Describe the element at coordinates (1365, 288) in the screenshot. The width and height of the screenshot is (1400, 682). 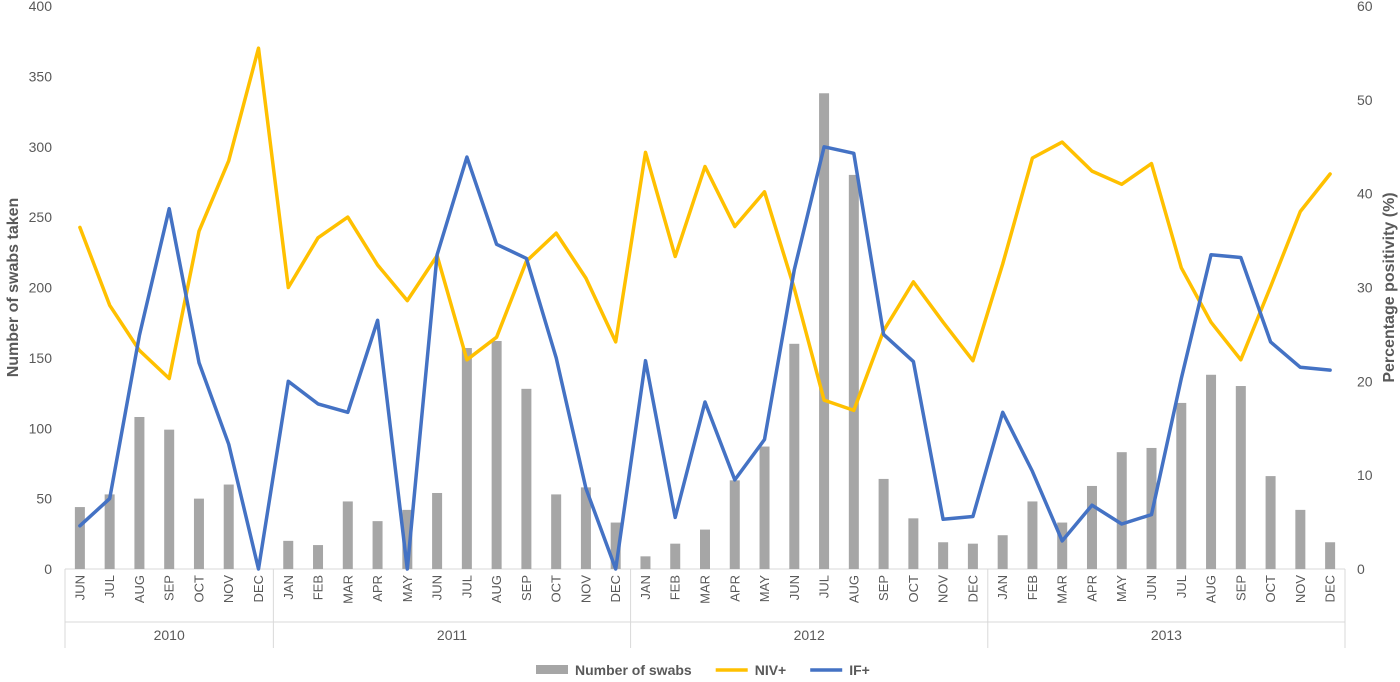
I see `y2-tick-label: 30` at that location.